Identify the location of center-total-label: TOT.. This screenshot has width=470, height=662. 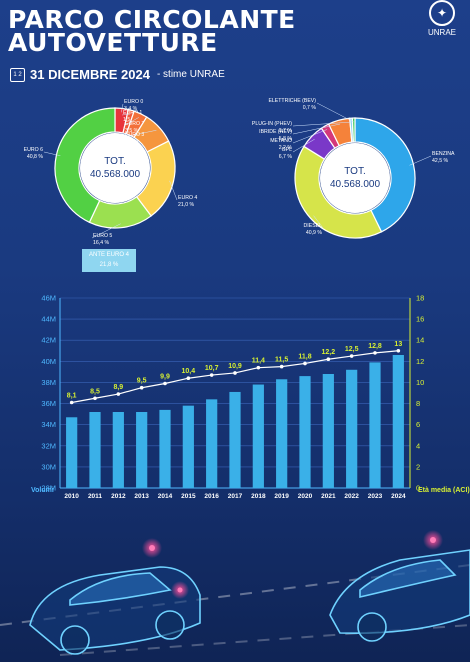
(354, 171).